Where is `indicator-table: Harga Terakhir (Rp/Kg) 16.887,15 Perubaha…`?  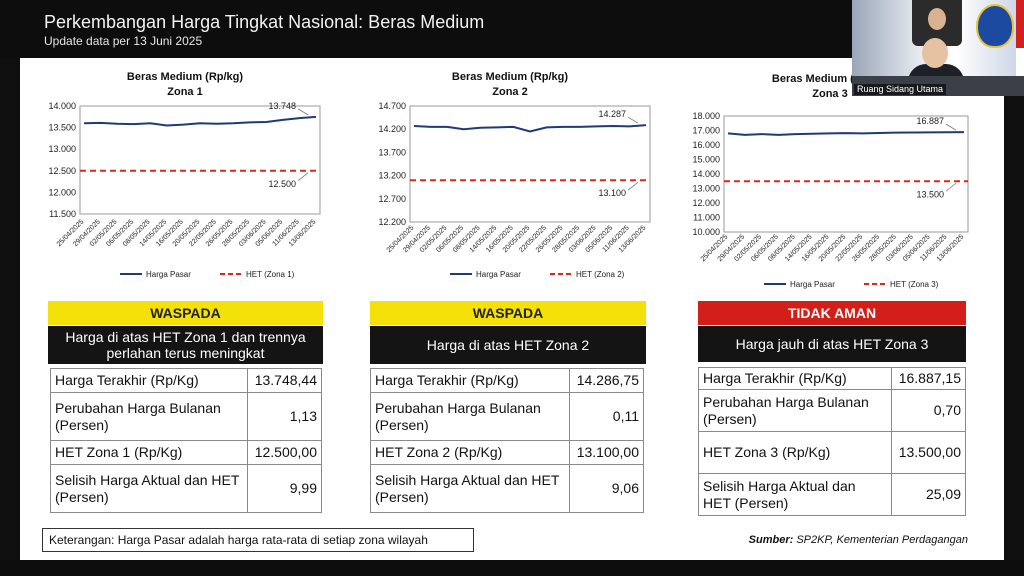 indicator-table: Harga Terakhir (Rp/Kg) 16.887,15 Perubaha… is located at coordinates (832, 441).